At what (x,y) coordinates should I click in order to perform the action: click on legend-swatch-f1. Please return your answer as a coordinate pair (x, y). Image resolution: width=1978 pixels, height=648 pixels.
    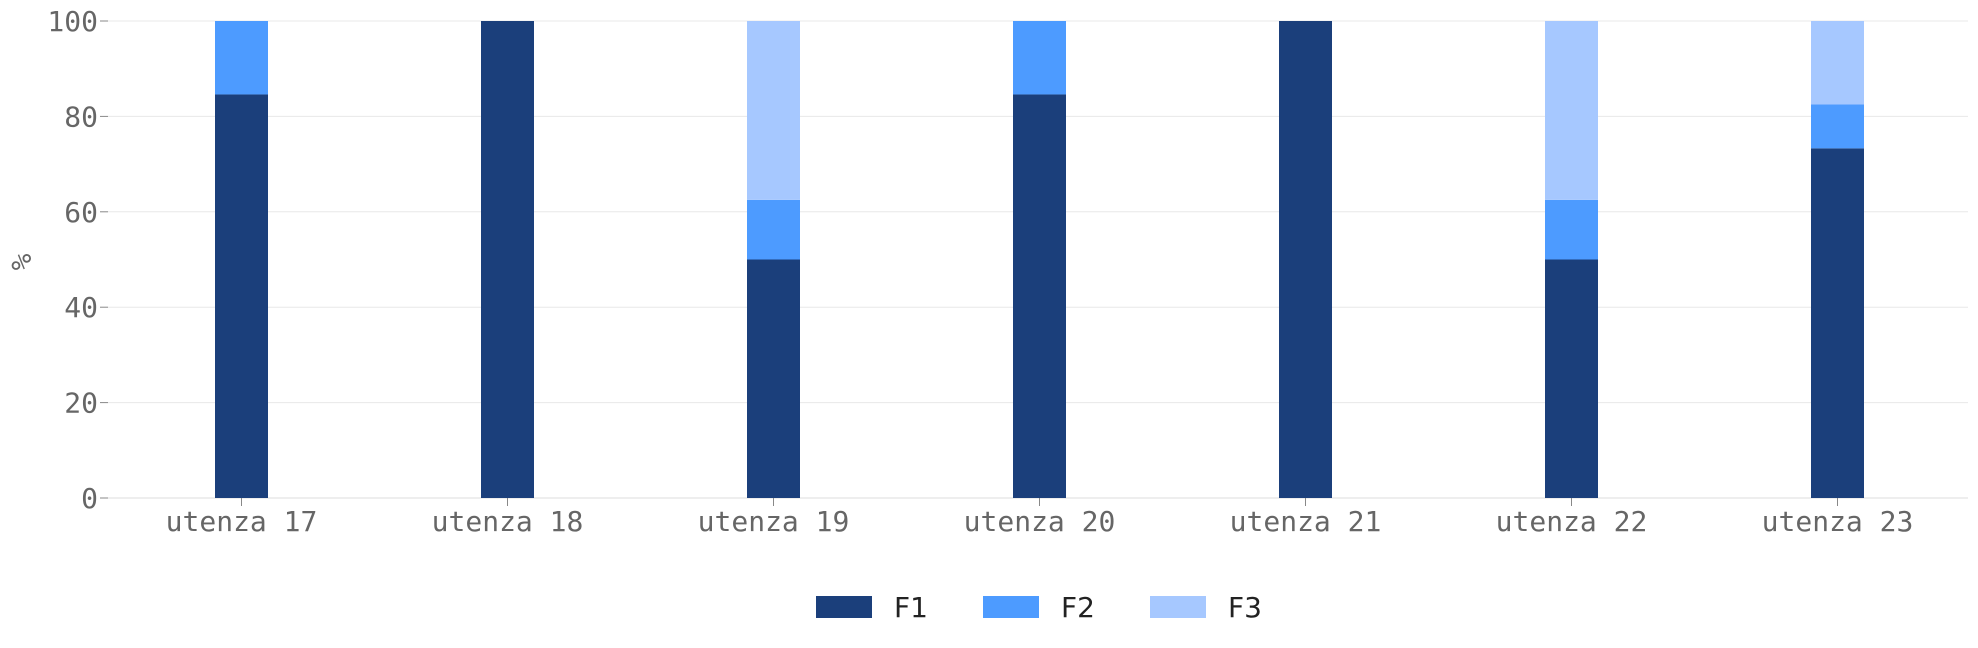
    Looking at the image, I should click on (844, 607).